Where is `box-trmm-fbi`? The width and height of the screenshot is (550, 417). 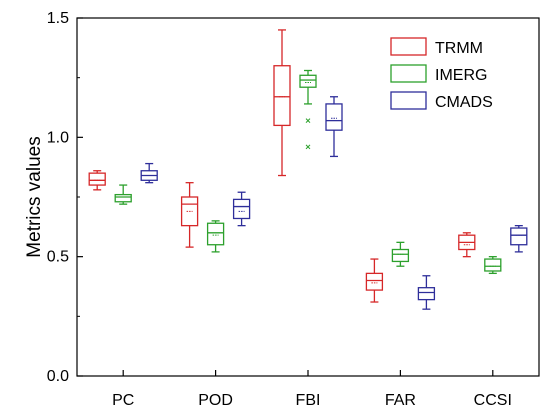 box-trmm-fbi is located at coordinates (282, 103).